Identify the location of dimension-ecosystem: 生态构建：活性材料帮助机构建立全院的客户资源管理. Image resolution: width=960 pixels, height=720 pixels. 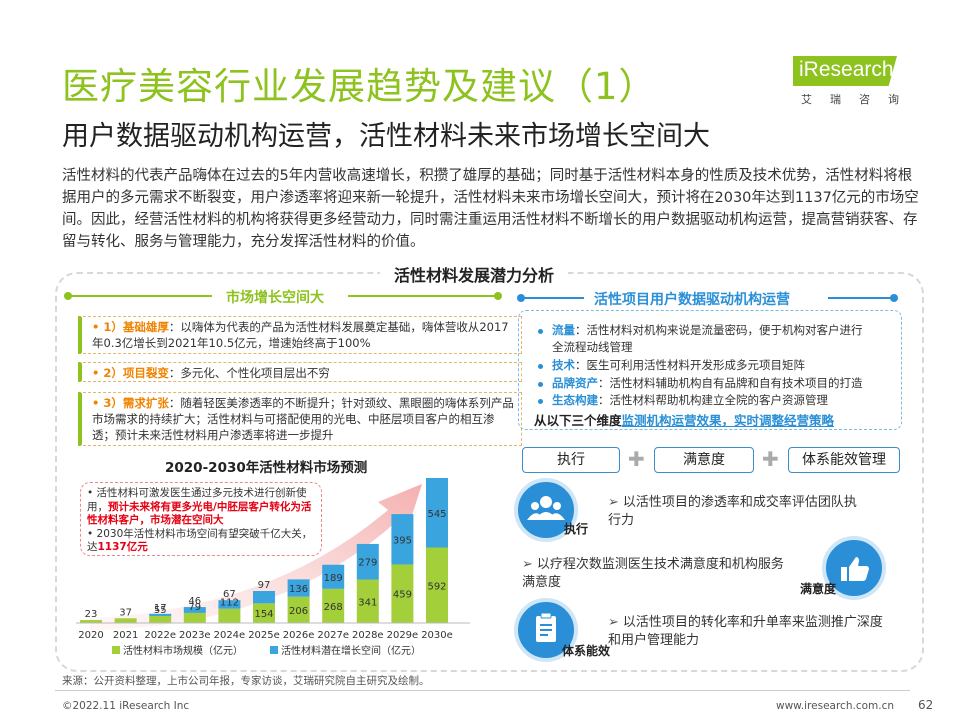
(690, 400).